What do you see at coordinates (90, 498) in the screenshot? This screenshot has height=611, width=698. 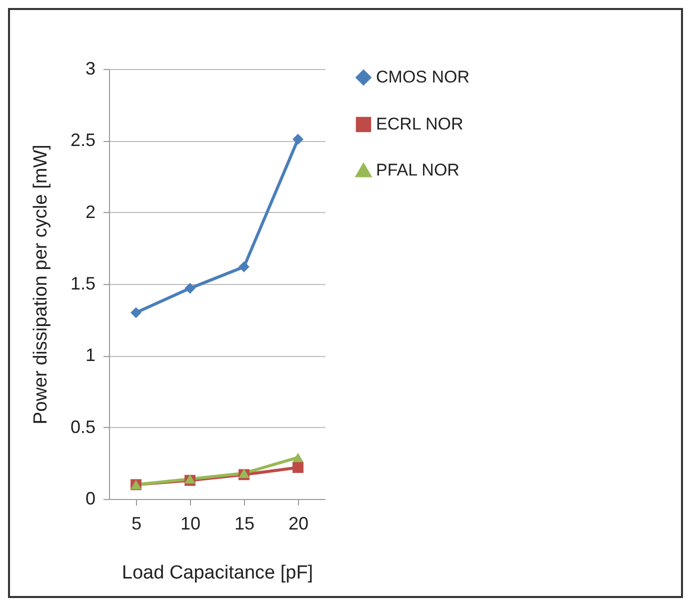 I see `y-tick-label: 0` at bounding box center [90, 498].